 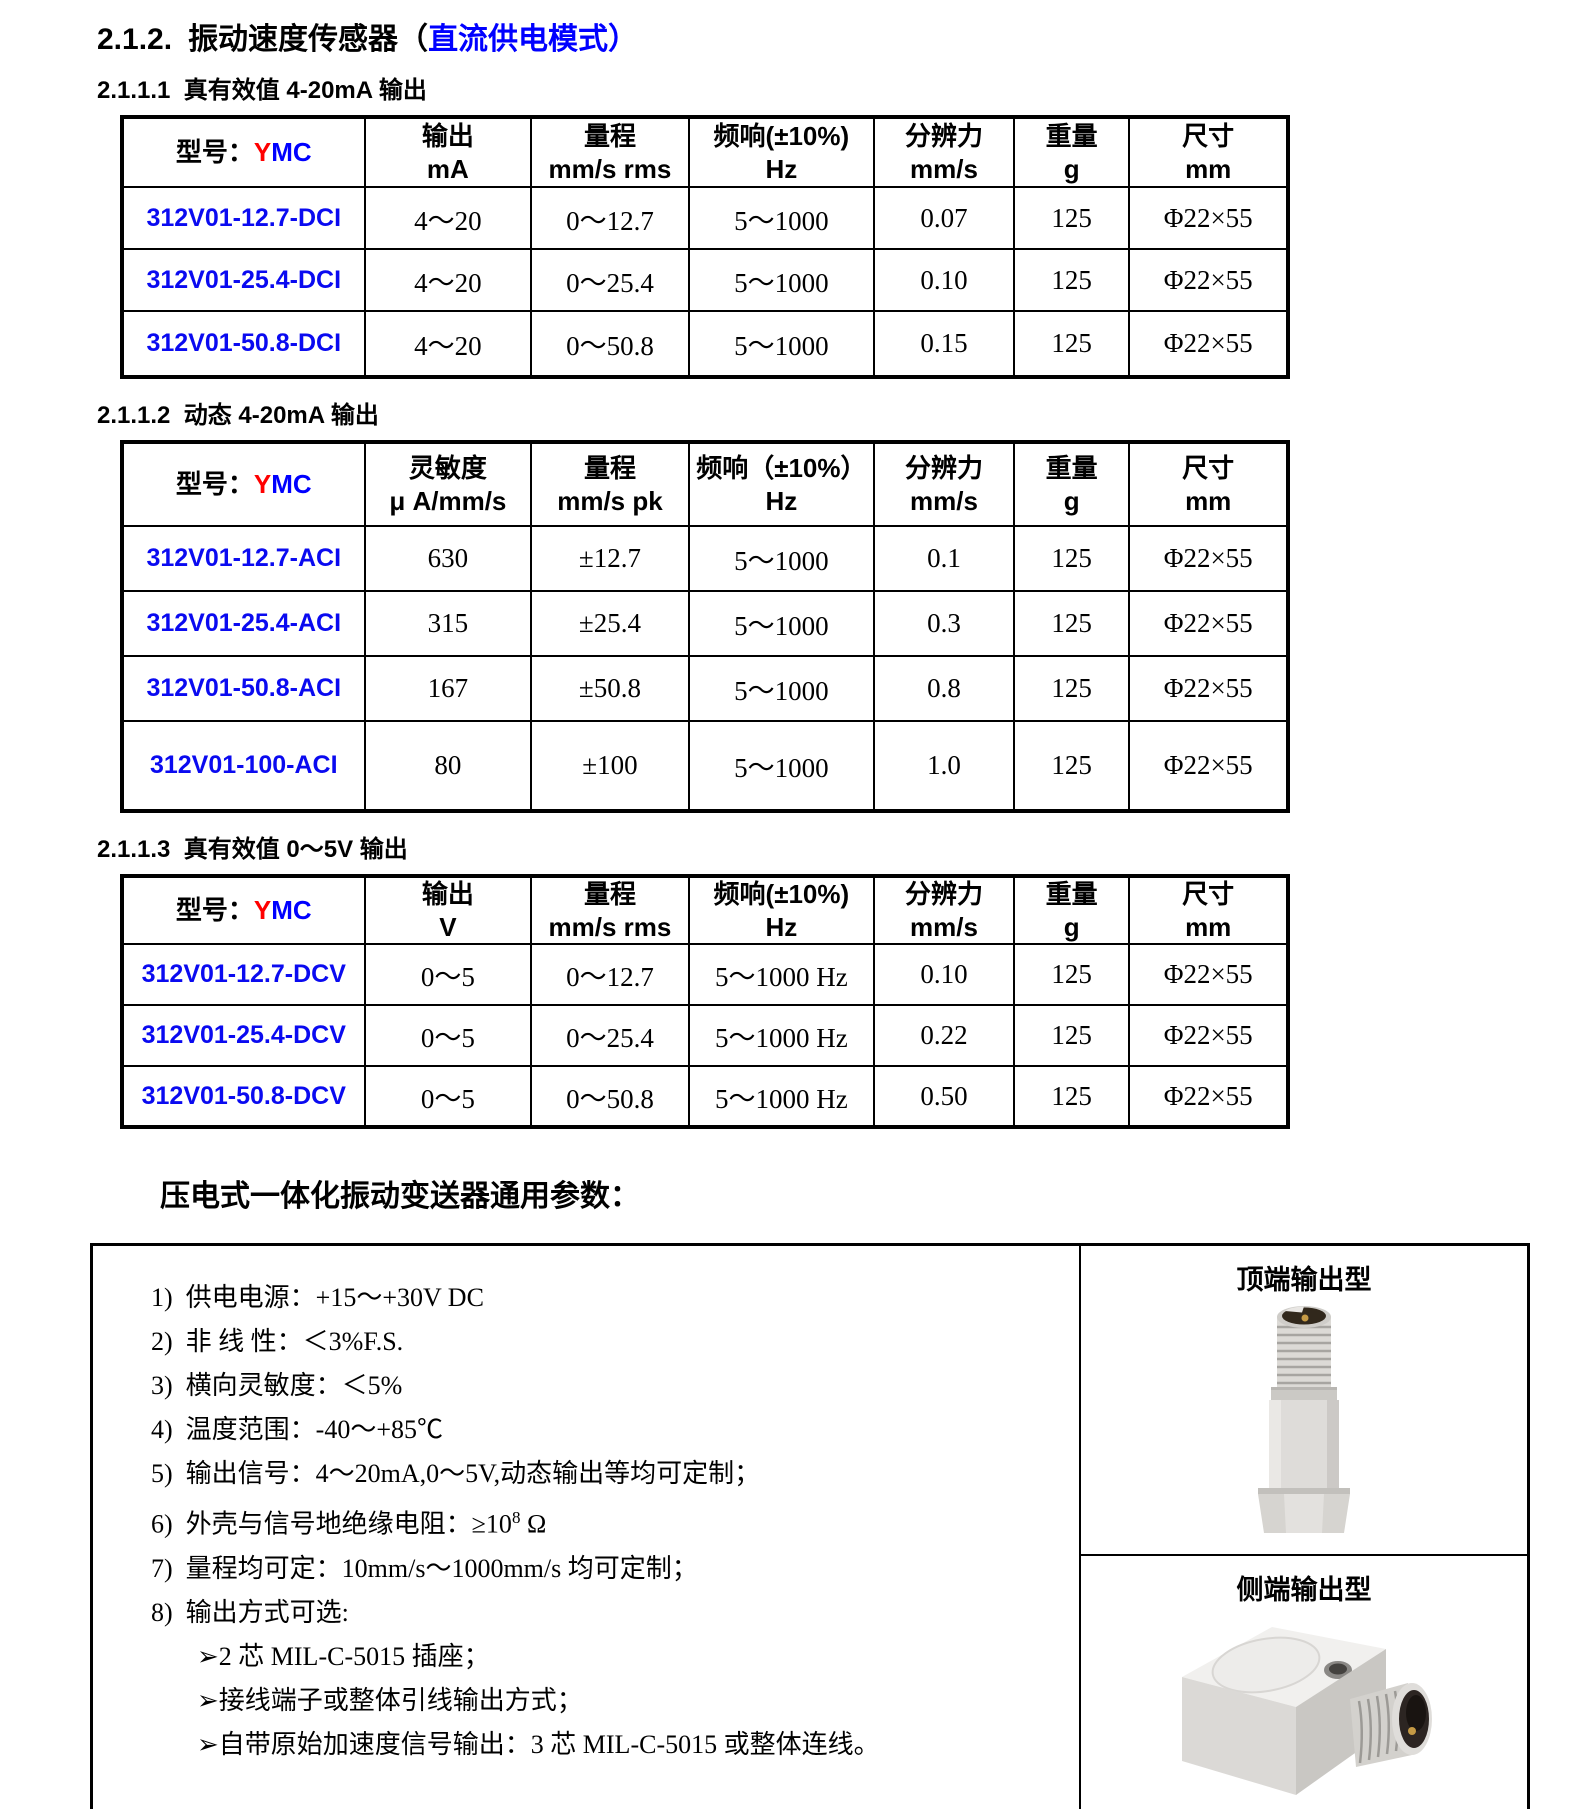 What do you see at coordinates (447, 168) in the screenshot?
I see `col-header-line2: mA` at bounding box center [447, 168].